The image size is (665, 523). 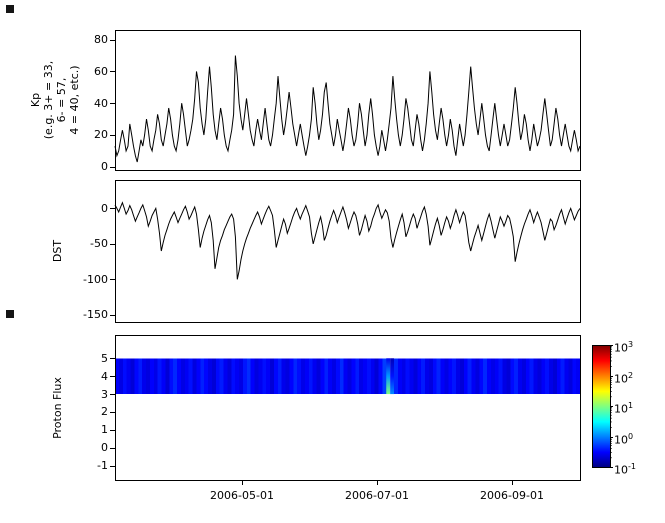 I want to click on proton-flux-axis-label: Proton Flux, so click(x=57, y=408).